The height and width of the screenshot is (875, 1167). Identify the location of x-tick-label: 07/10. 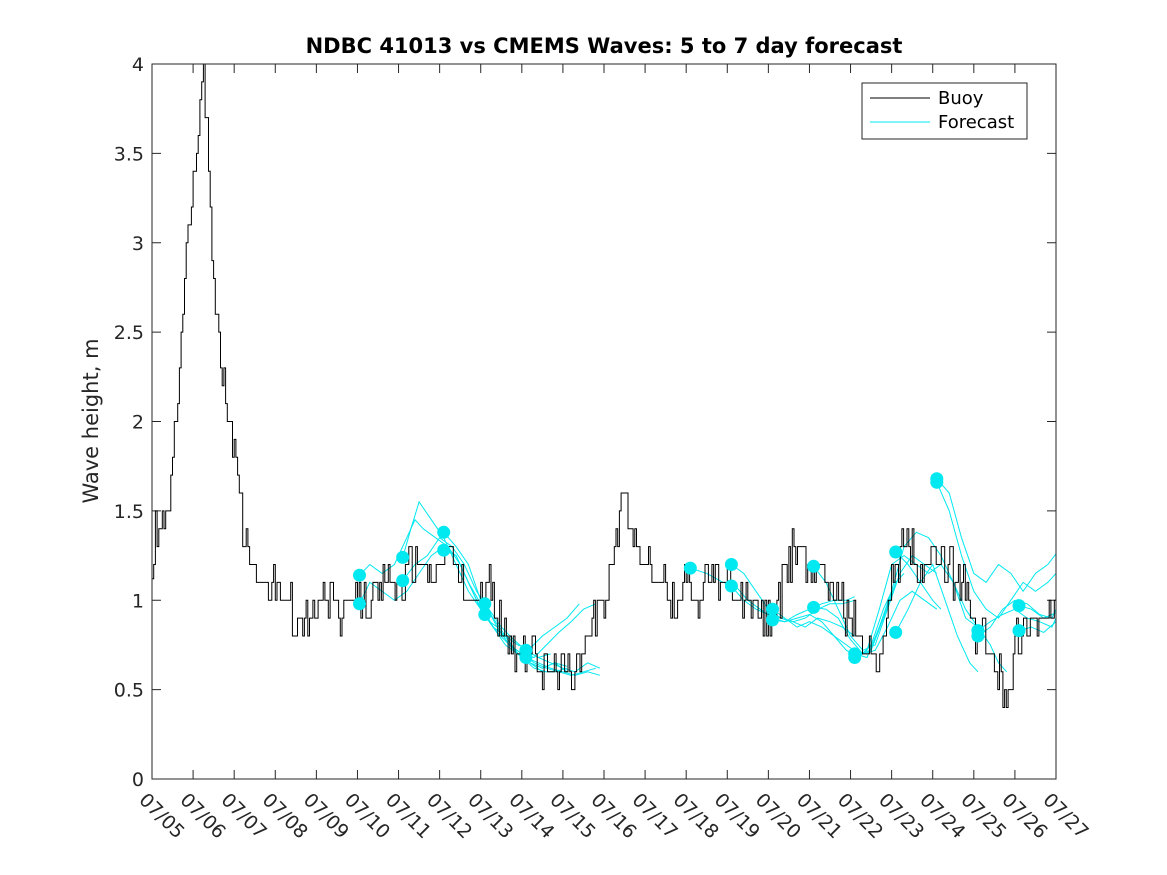
(367, 816).